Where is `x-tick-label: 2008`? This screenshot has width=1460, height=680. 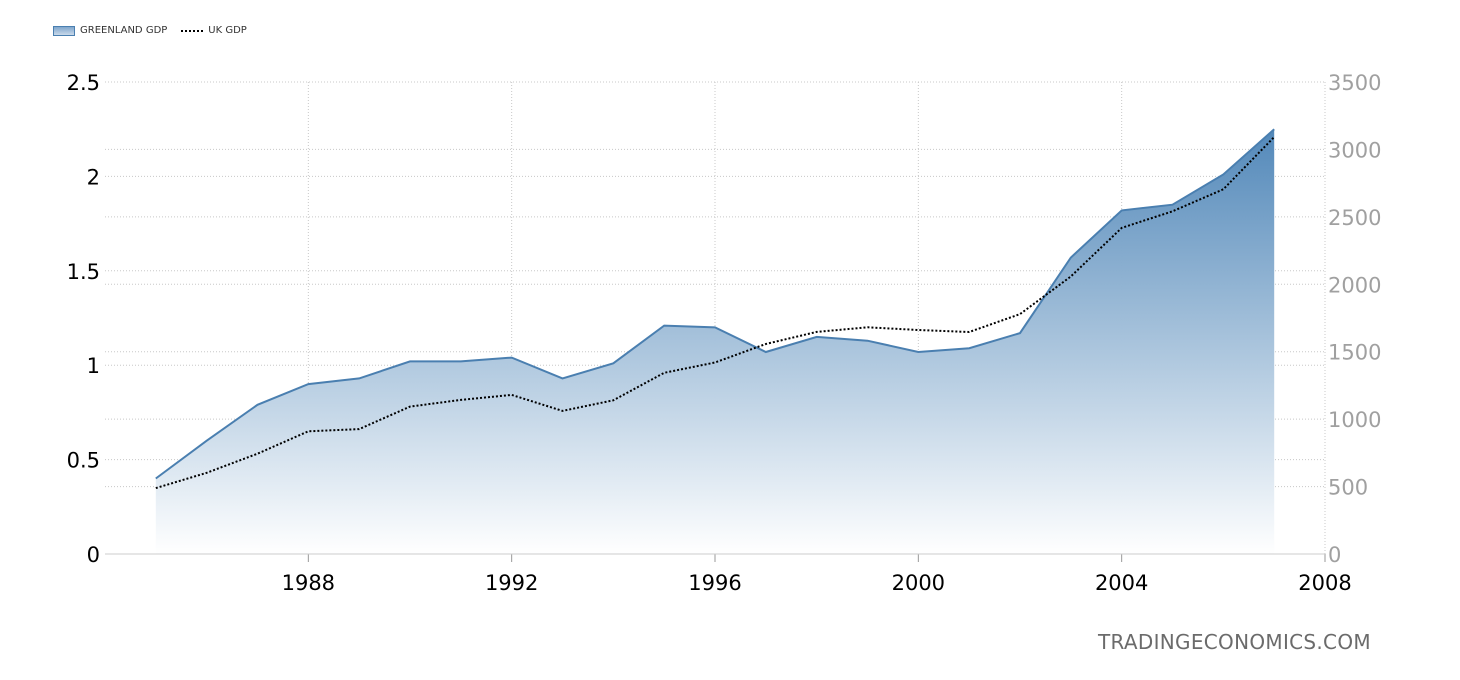 x-tick-label: 2008 is located at coordinates (1324, 583).